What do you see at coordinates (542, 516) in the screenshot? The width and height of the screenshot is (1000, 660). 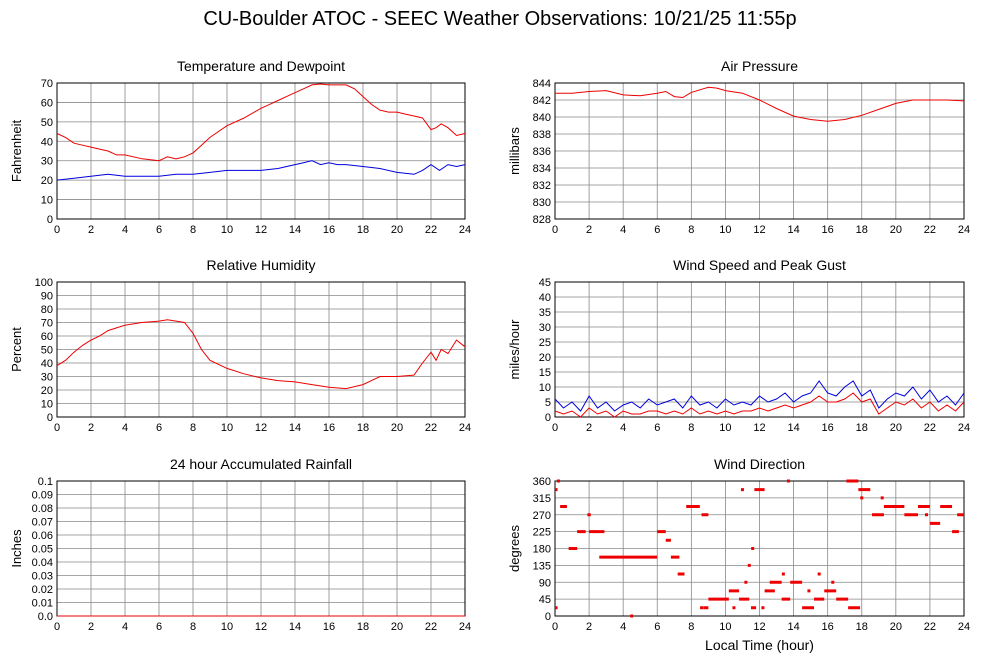 I see `y-tick-label: 270` at bounding box center [542, 516].